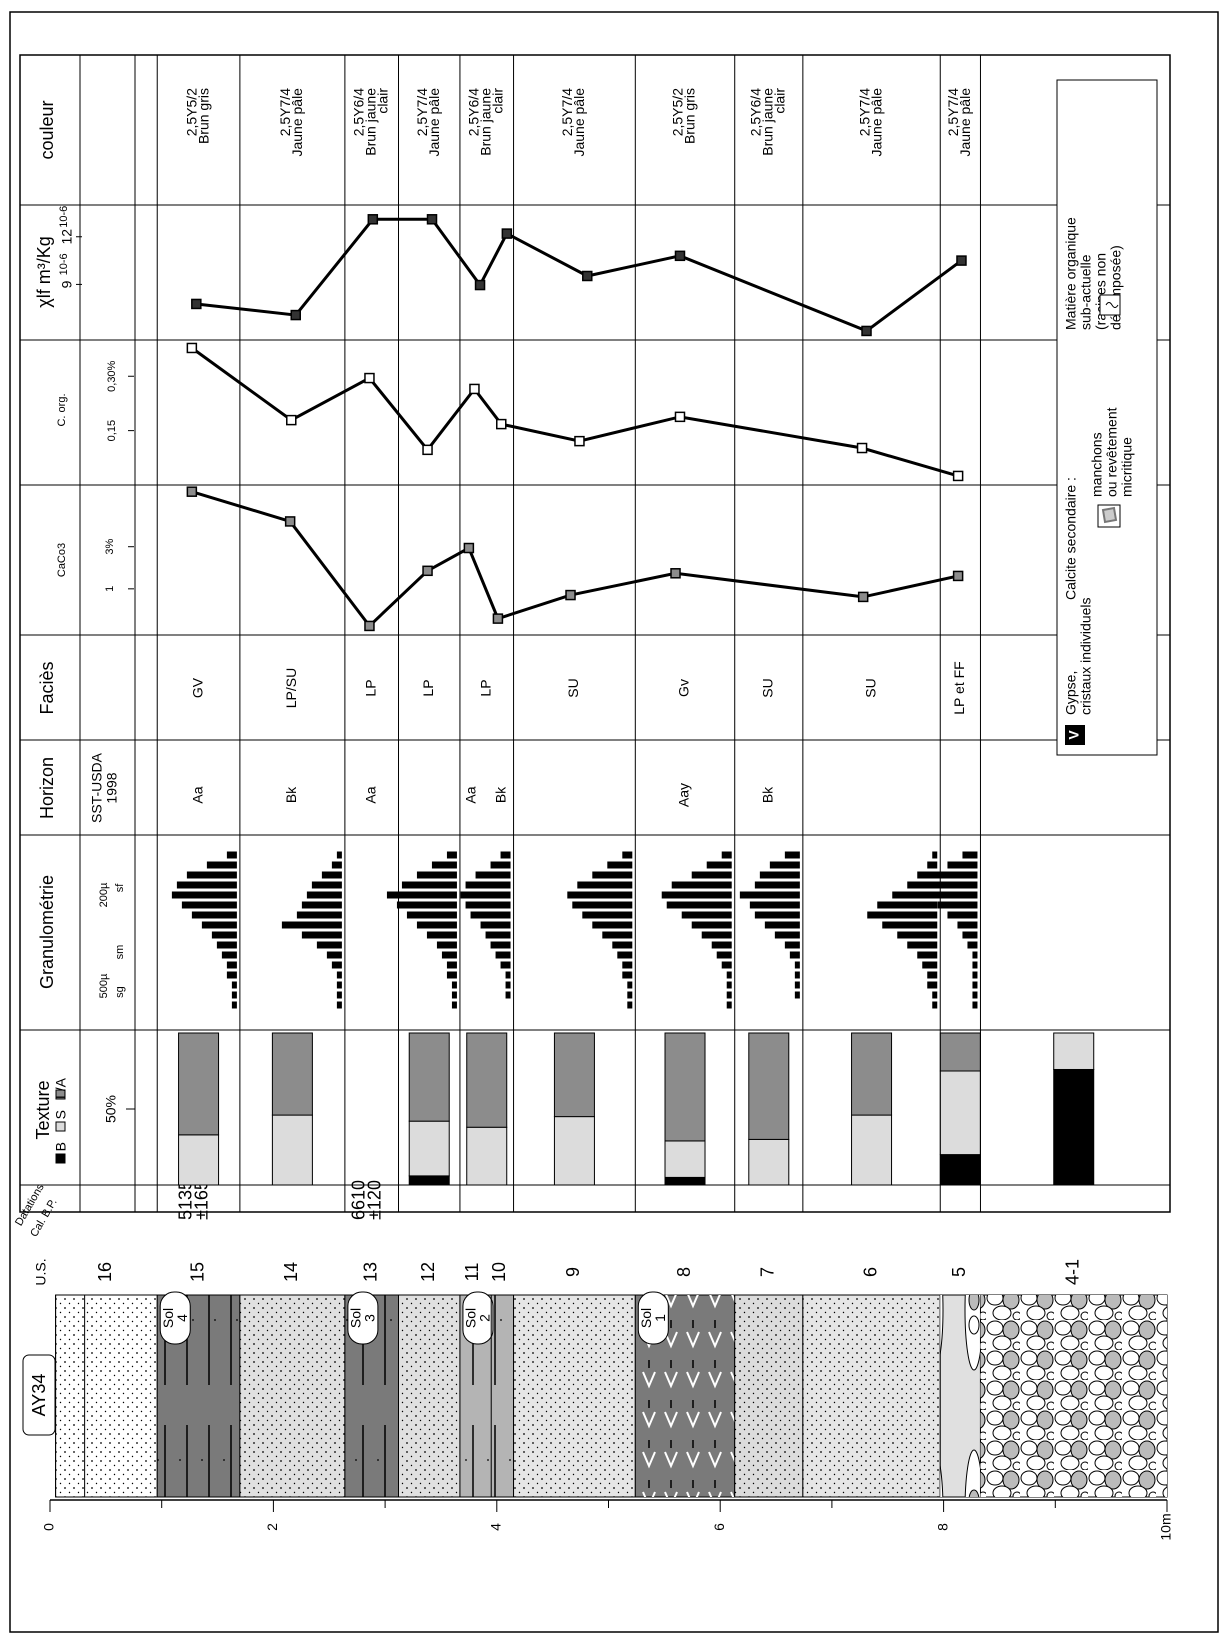  What do you see at coordinates (67, 237) in the screenshot?
I see `curve-tick-label: 12` at bounding box center [67, 237].